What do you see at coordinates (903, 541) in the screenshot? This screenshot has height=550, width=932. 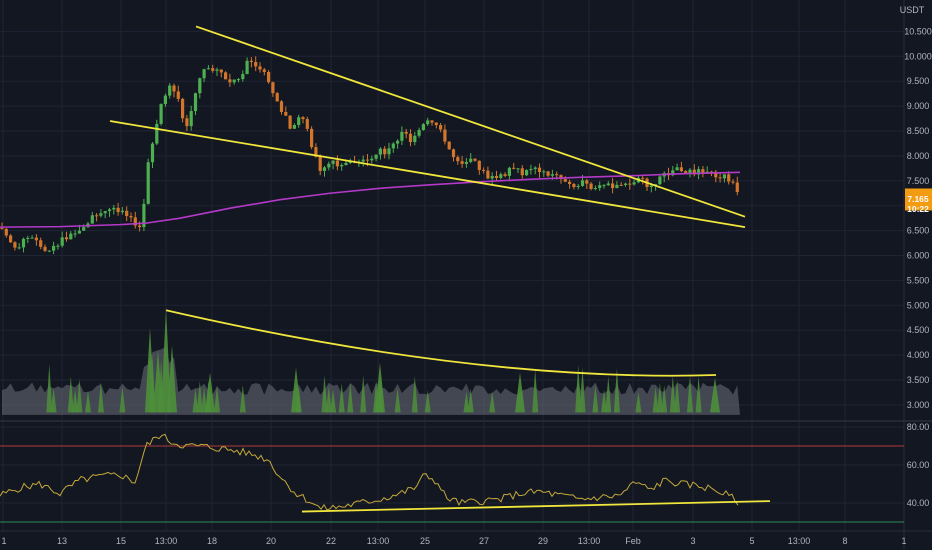 I see `x-tick-label: 1` at bounding box center [903, 541].